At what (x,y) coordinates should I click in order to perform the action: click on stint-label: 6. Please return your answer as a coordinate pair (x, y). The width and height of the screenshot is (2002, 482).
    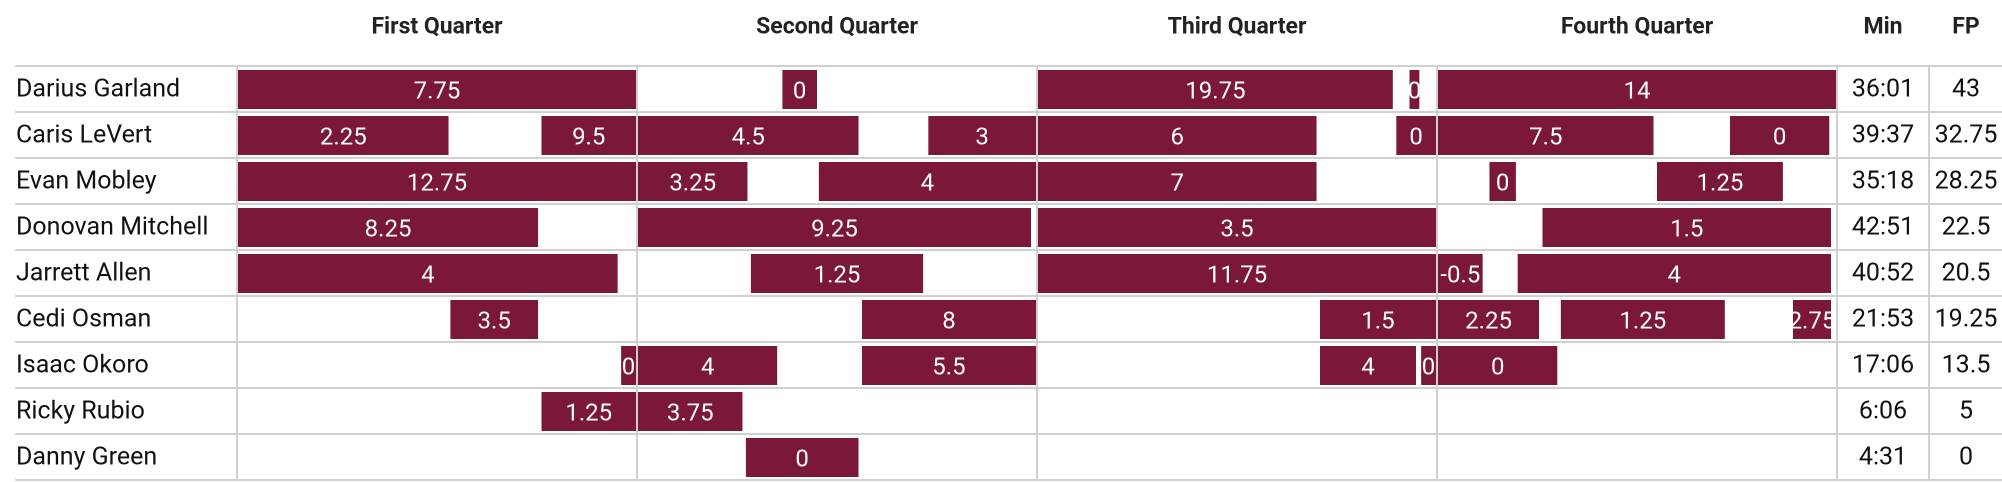
    Looking at the image, I should click on (1178, 137).